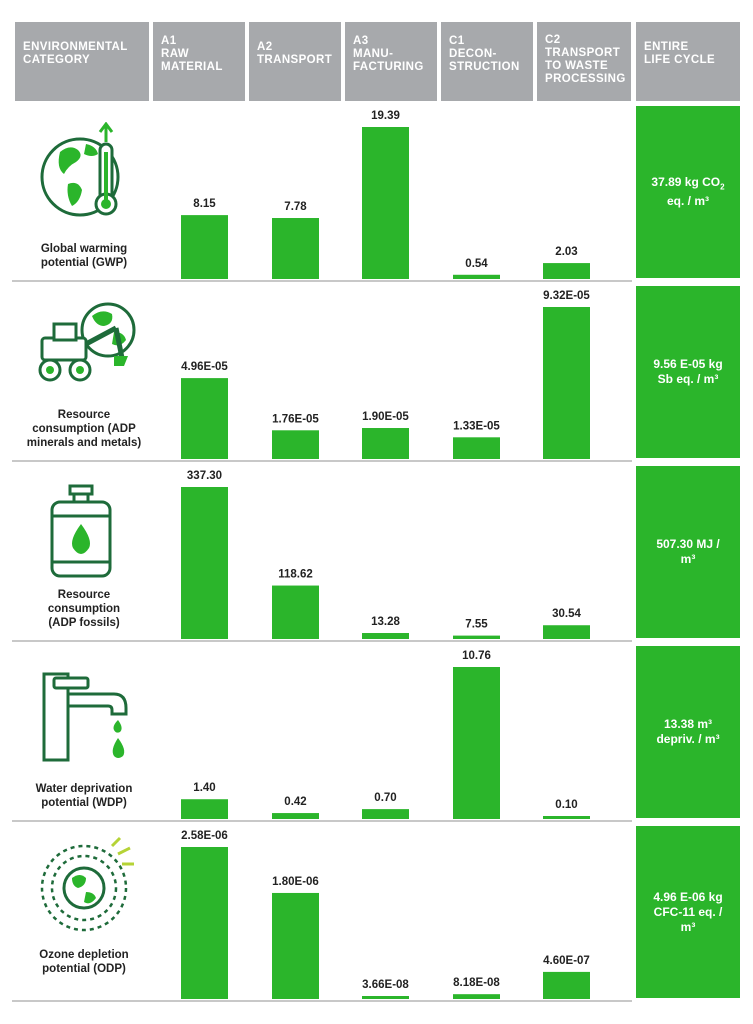 The height and width of the screenshot is (1024, 753). I want to click on total-subscript: 2, so click(722, 187).